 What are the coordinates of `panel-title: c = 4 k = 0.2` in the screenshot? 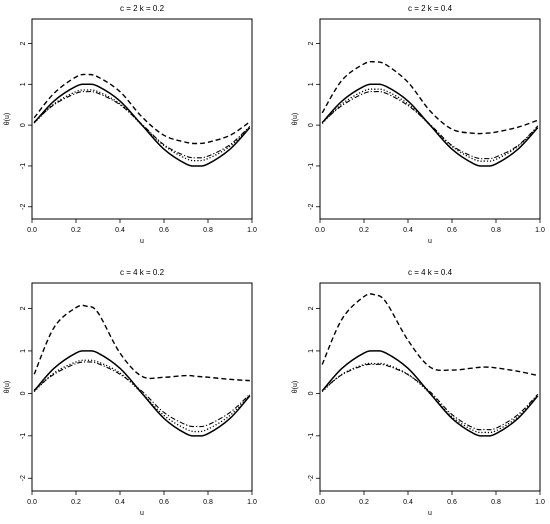 It's located at (142, 272).